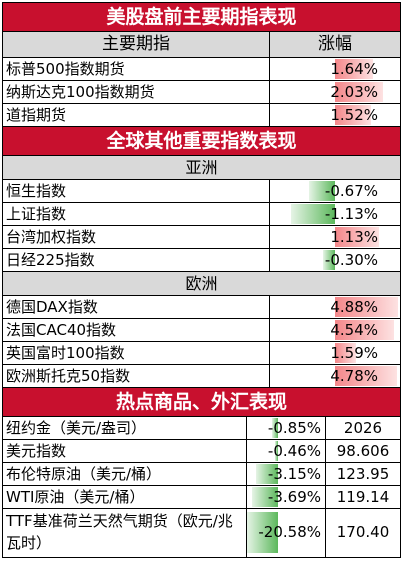  I want to click on row-change-cell: -3.15%, so click(286, 474).